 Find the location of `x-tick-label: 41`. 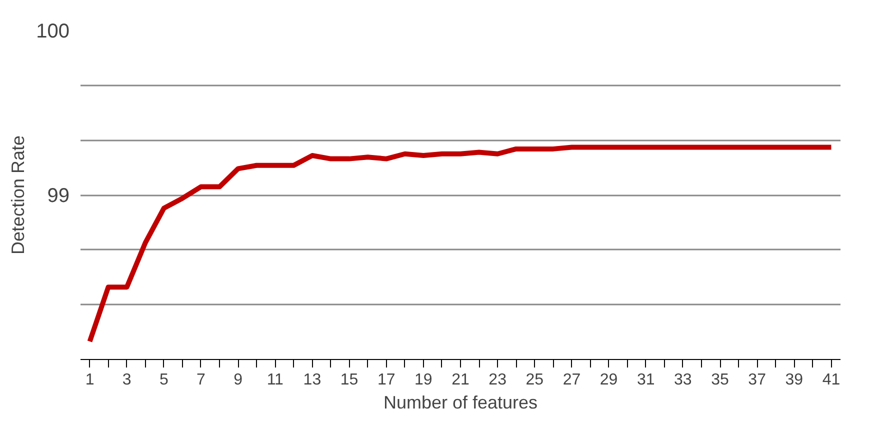

x-tick-label: 41 is located at coordinates (831, 380).